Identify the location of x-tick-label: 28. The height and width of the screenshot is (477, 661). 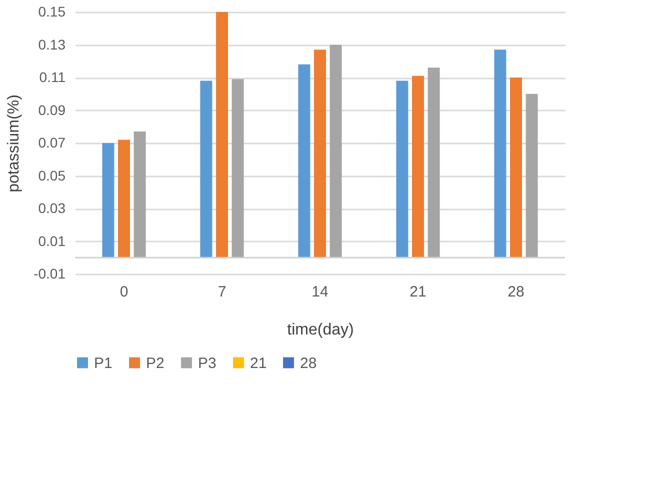
(516, 292).